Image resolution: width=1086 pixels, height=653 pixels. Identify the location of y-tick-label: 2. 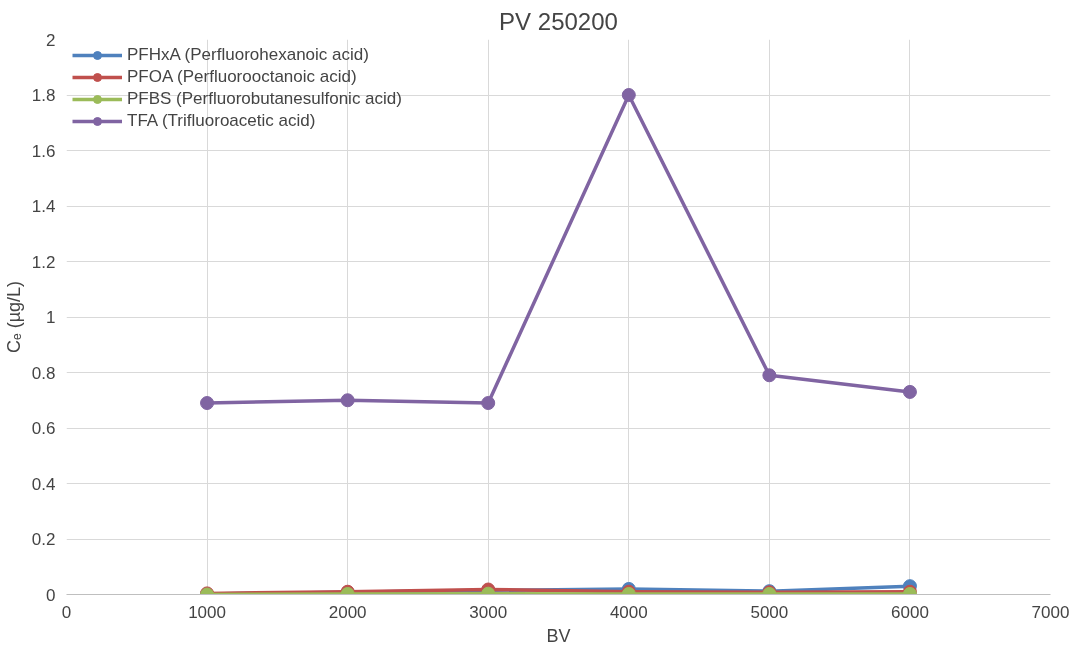
(51, 40).